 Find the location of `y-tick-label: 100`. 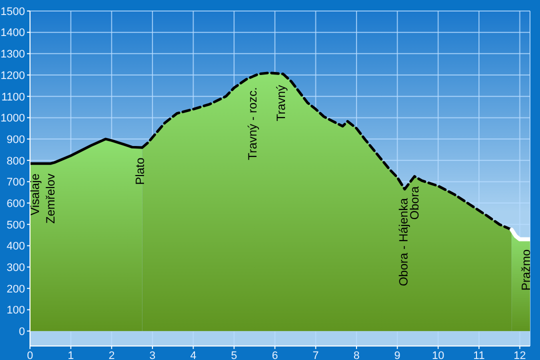

y-tick-label: 100 is located at coordinates (15, 310).